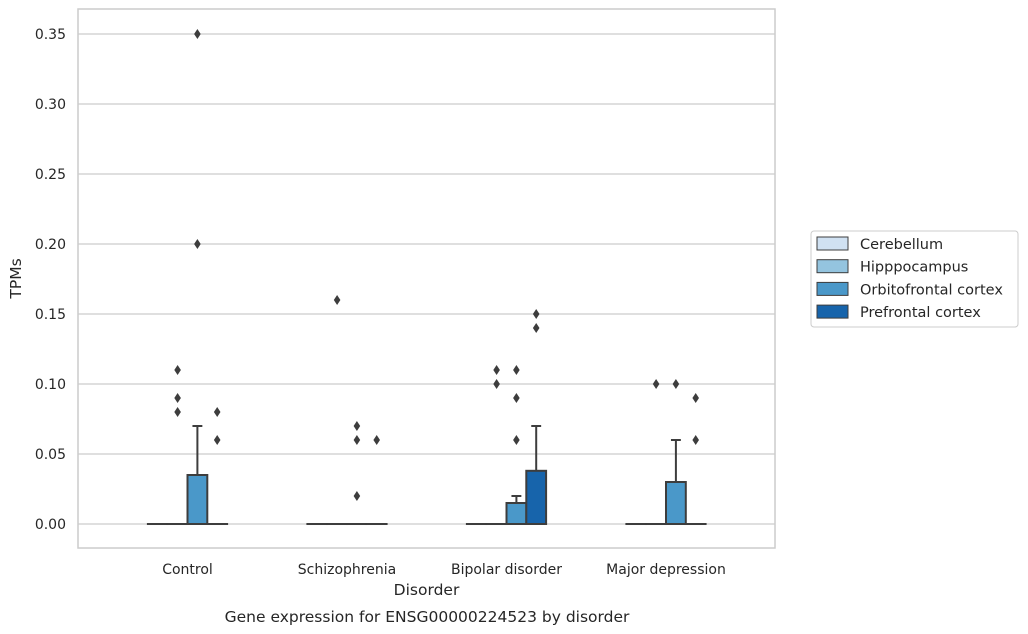  What do you see at coordinates (50, 175) in the screenshot?
I see `y-tick-label: 0.25` at bounding box center [50, 175].